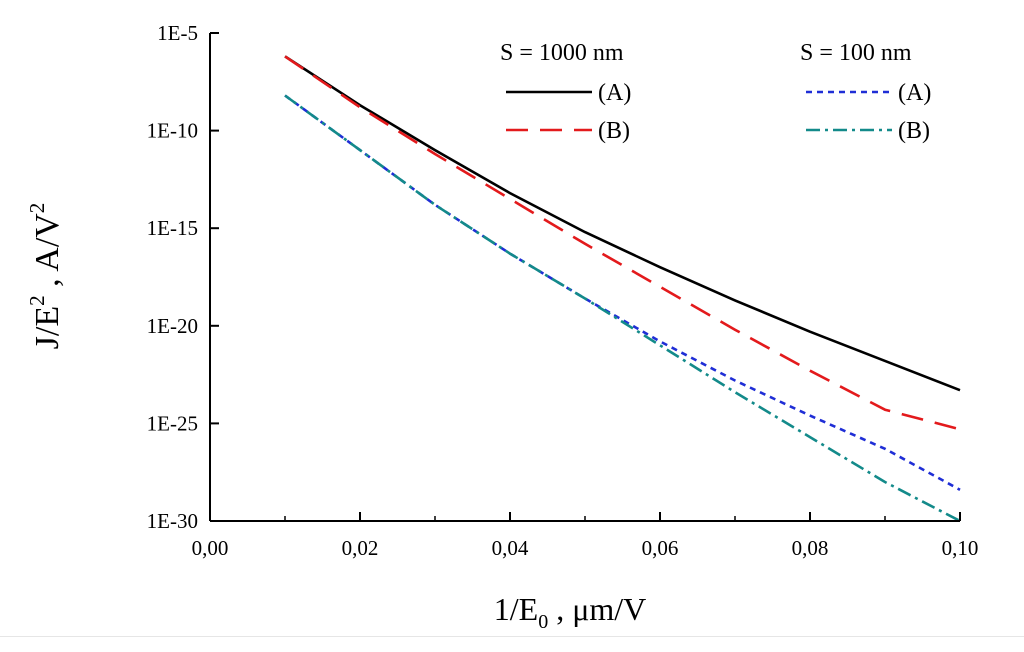  What do you see at coordinates (510, 548) in the screenshot?
I see `x-tick-label: 0,04` at bounding box center [510, 548].